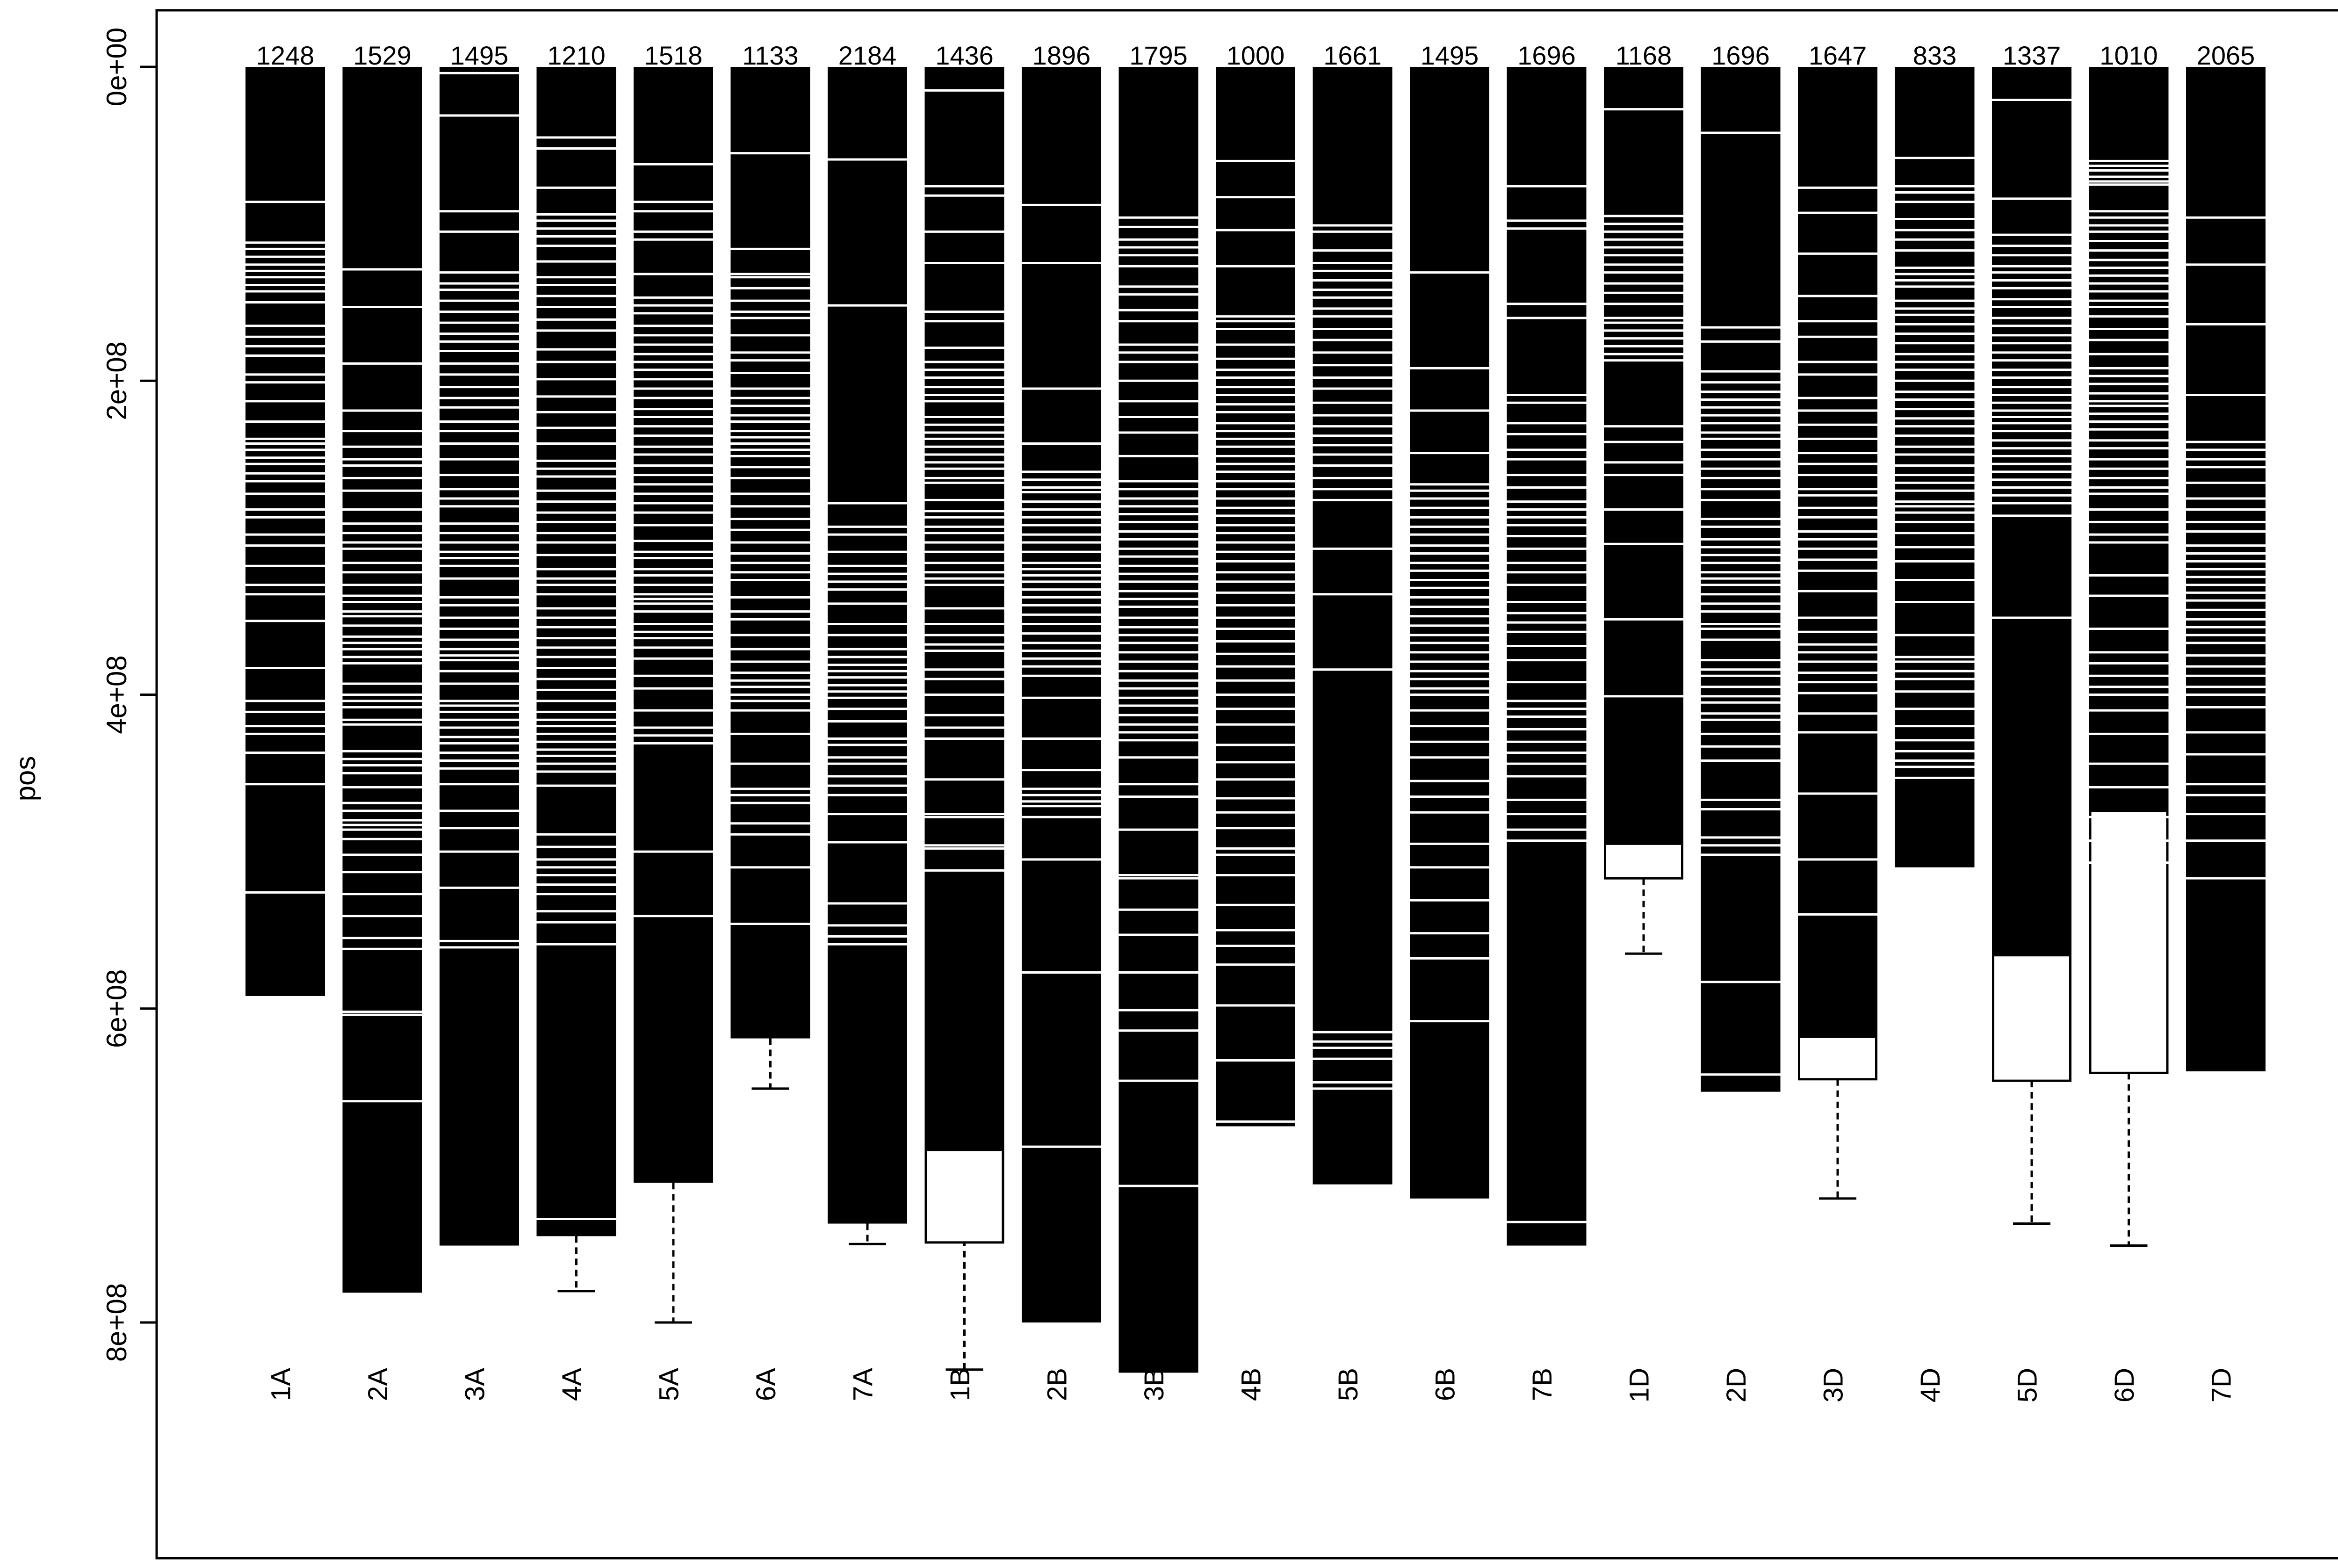 The width and height of the screenshot is (2338, 1568). I want to click on category-label: 4D, so click(1931, 1385).